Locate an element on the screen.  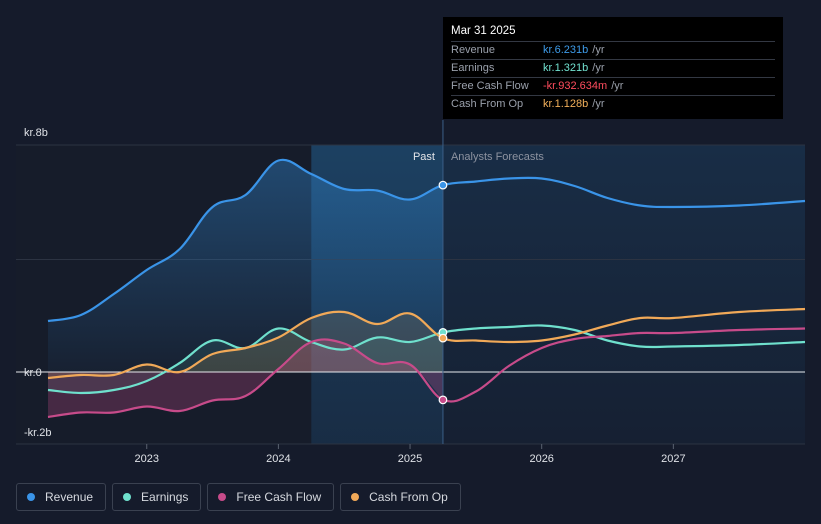
tooltip-label: Cash From Op is located at coordinates (487, 104).